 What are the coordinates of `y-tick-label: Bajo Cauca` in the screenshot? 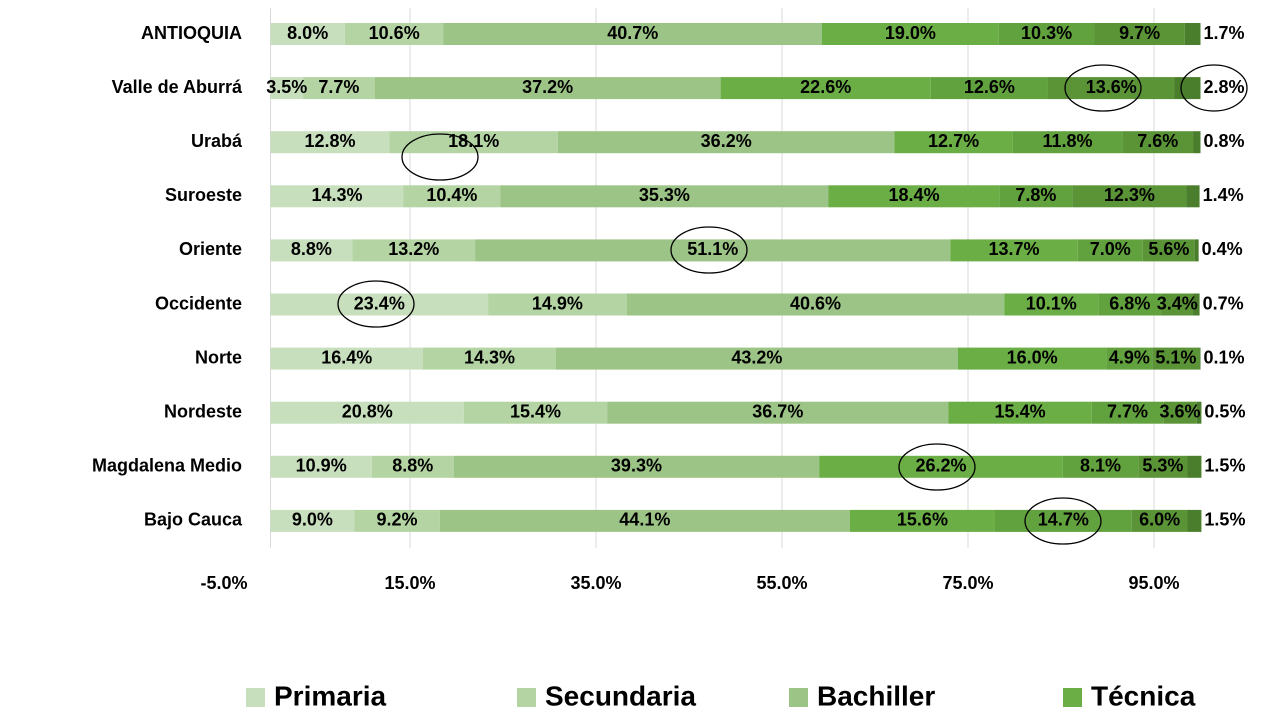 It's located at (193, 520).